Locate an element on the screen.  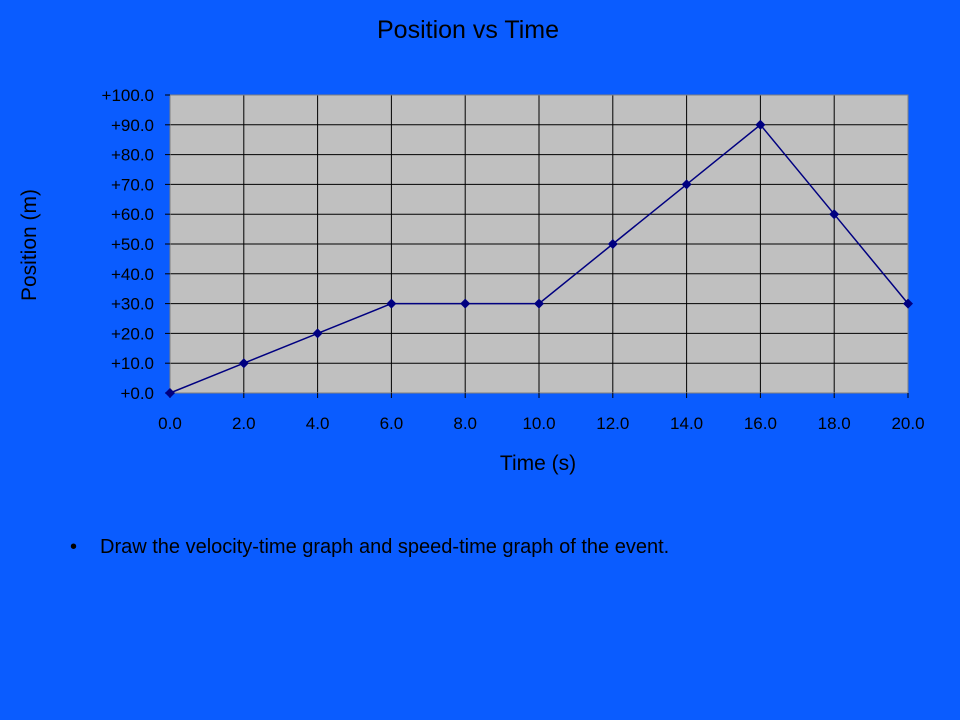
x-tick-label: 8.0 is located at coordinates (465, 423).